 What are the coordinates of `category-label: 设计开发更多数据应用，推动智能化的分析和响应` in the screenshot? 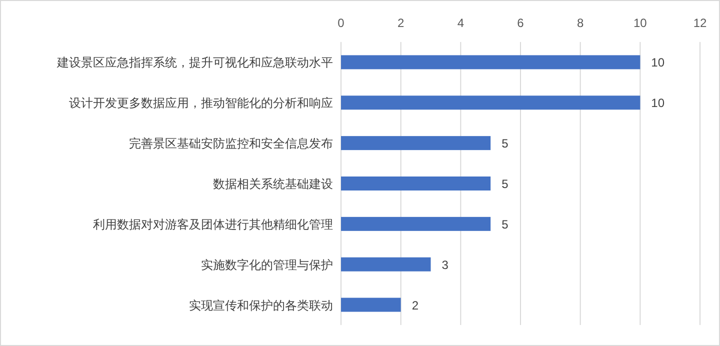 It's located at (201, 103).